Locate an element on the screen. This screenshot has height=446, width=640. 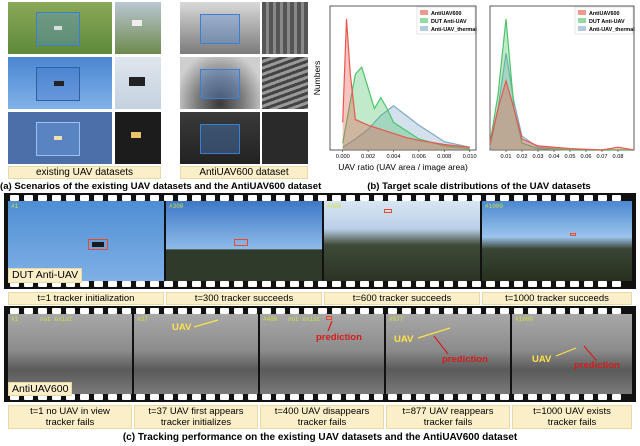
legend-label: DUT Anti-UAV is located at coordinates (449, 22).